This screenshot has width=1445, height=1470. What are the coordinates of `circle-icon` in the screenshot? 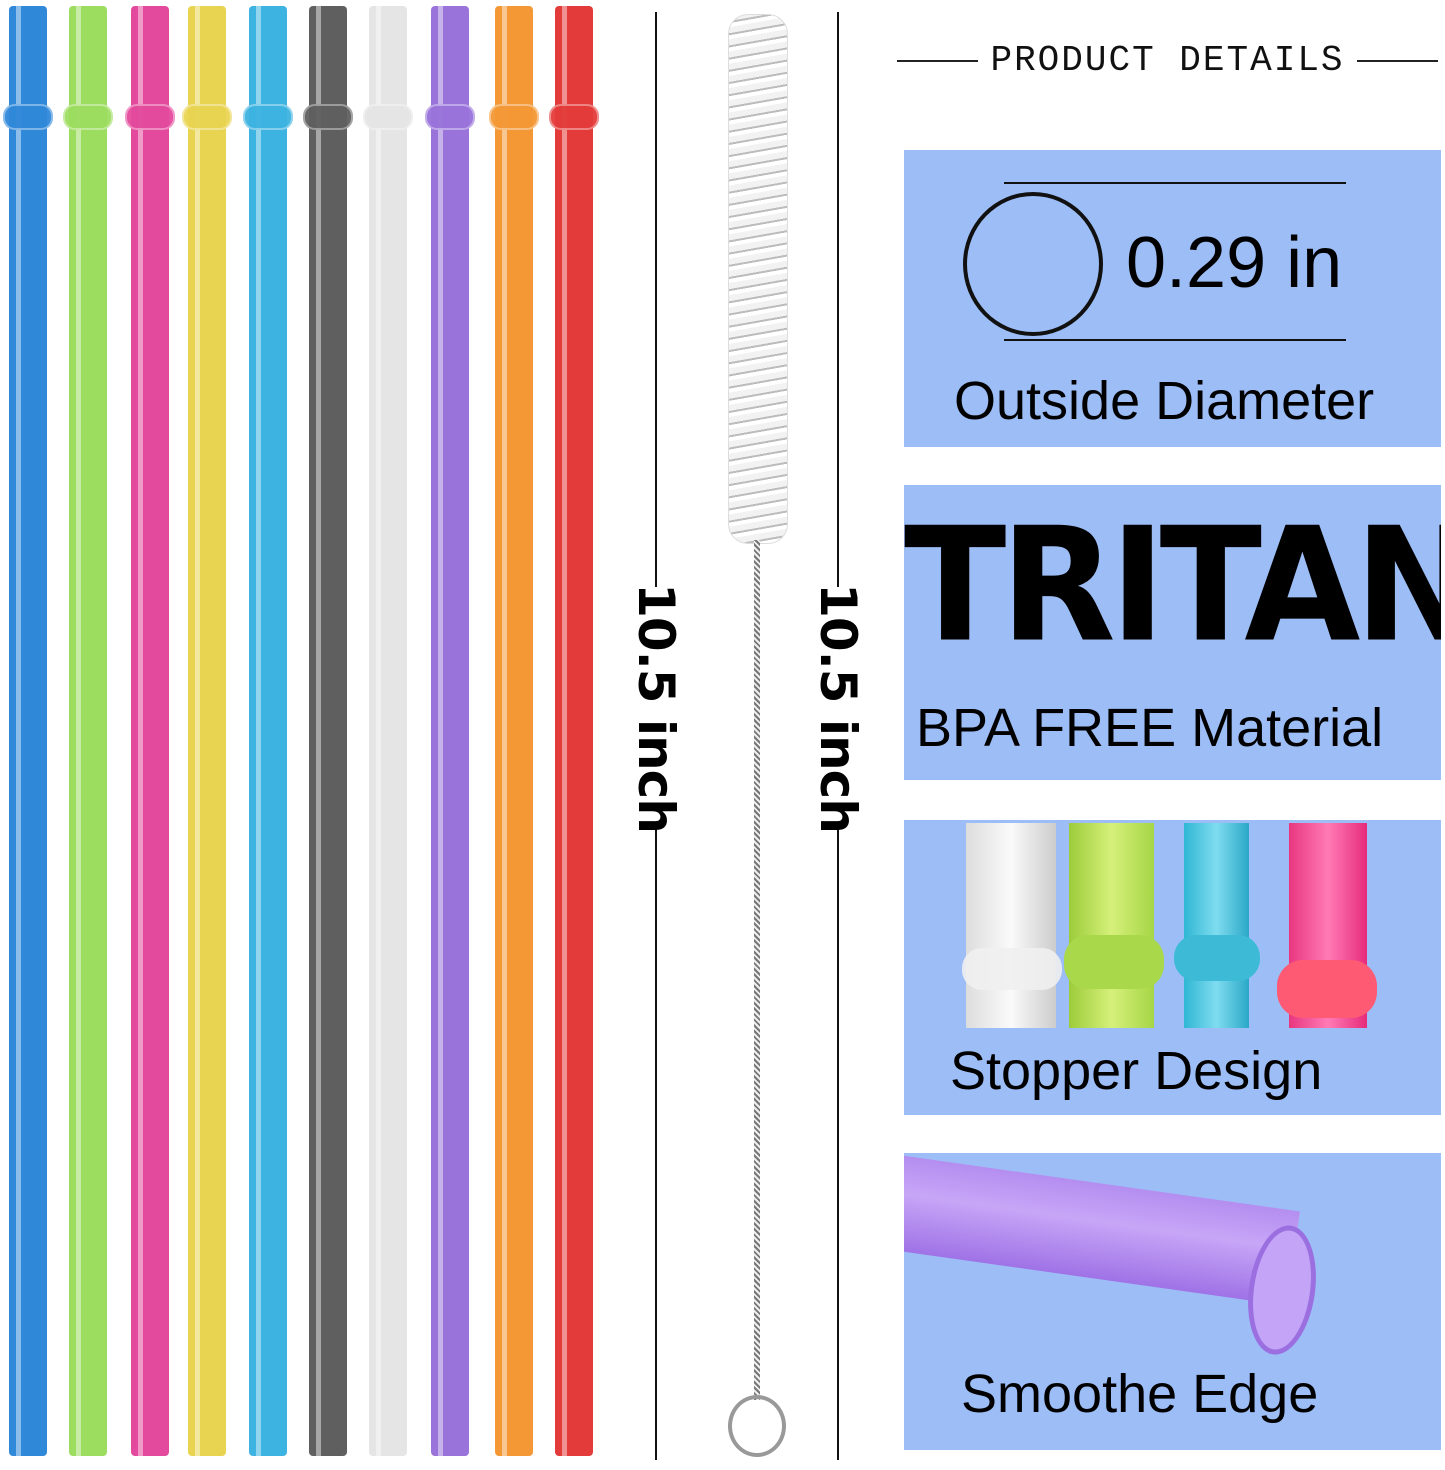 It's located at (1033, 264).